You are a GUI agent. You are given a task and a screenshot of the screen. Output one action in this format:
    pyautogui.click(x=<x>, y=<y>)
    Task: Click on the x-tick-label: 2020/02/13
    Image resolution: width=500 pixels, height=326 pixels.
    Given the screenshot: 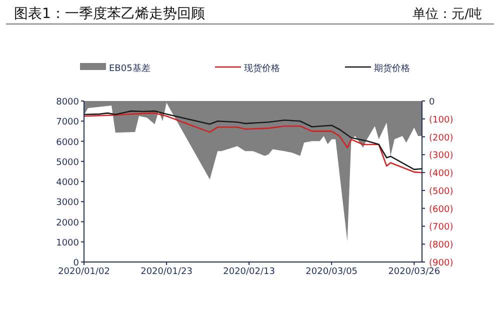 What is the action you would take?
    pyautogui.click(x=249, y=272)
    